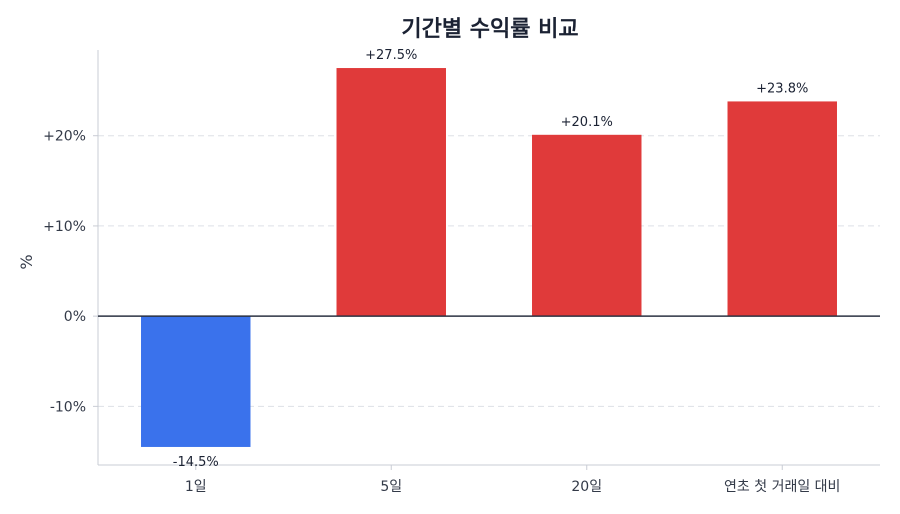 This screenshot has width=900, height=514. Describe the element at coordinates (68, 407) in the screenshot. I see `y-tick-label: -10%` at that location.